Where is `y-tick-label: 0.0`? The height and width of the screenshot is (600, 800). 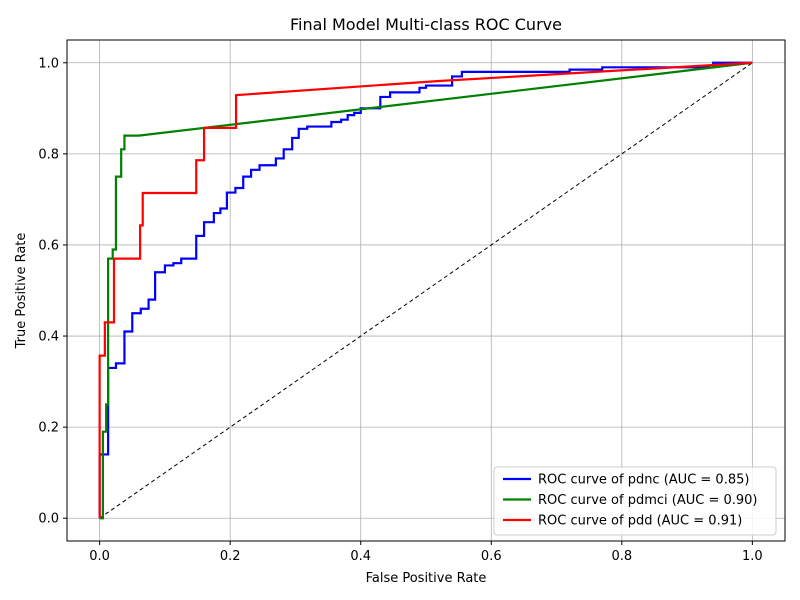 y-tick-label: 0.0 is located at coordinates (48, 519).